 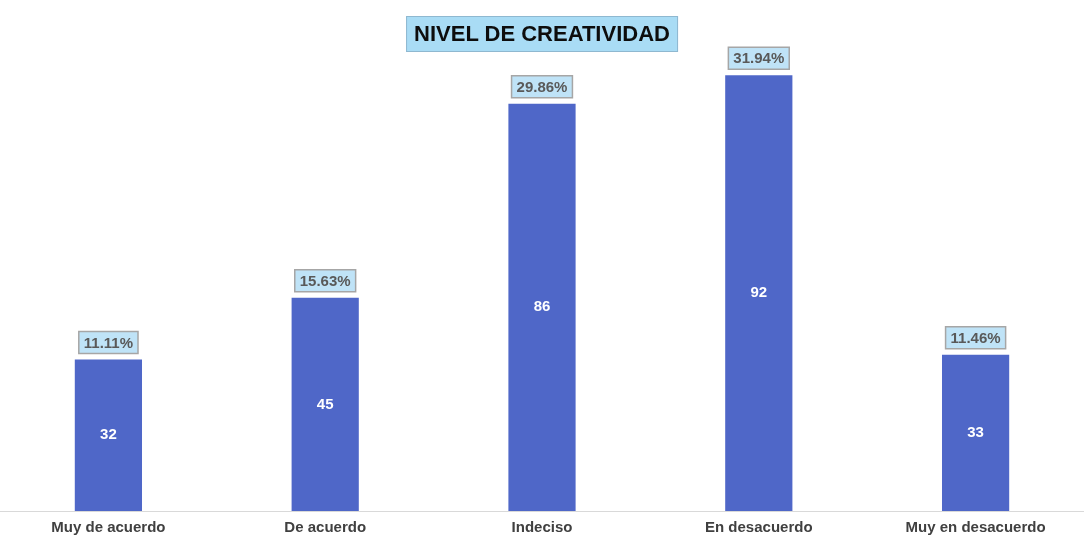 I want to click on annotation: 11.11%, so click(x=108, y=342).